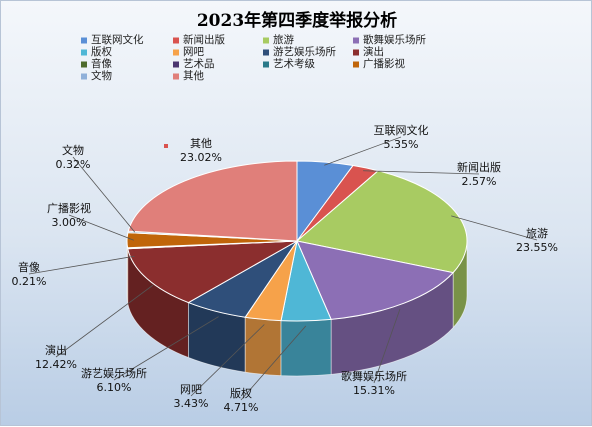 The image size is (592, 427). I want to click on legend-label: 音像, so click(101, 63).